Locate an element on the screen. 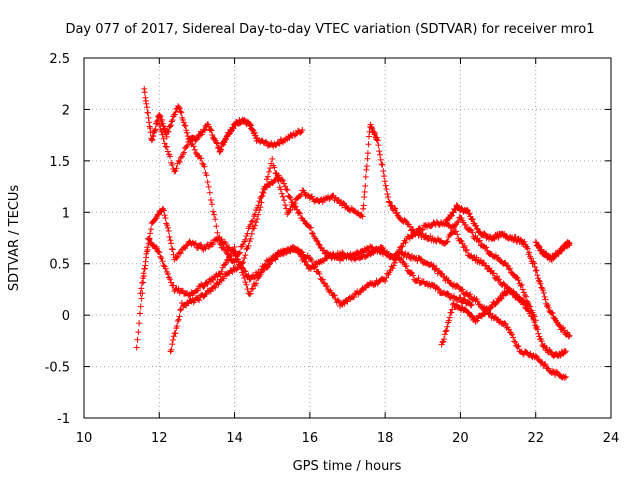  y-tick-label: -1 is located at coordinates (63, 419).